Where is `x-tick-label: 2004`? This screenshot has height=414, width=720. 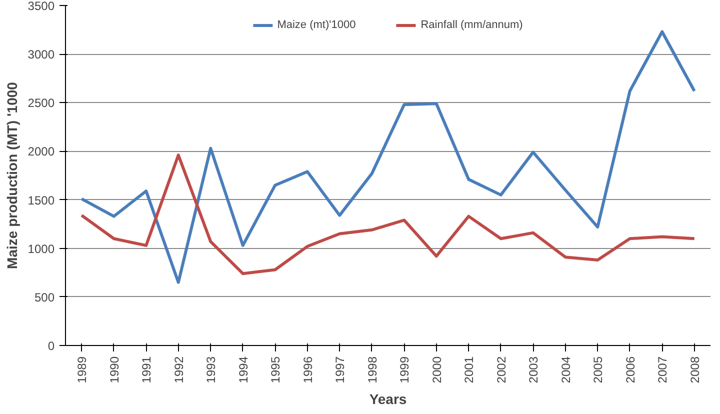
x-tick-label: 2004 is located at coordinates (565, 370).